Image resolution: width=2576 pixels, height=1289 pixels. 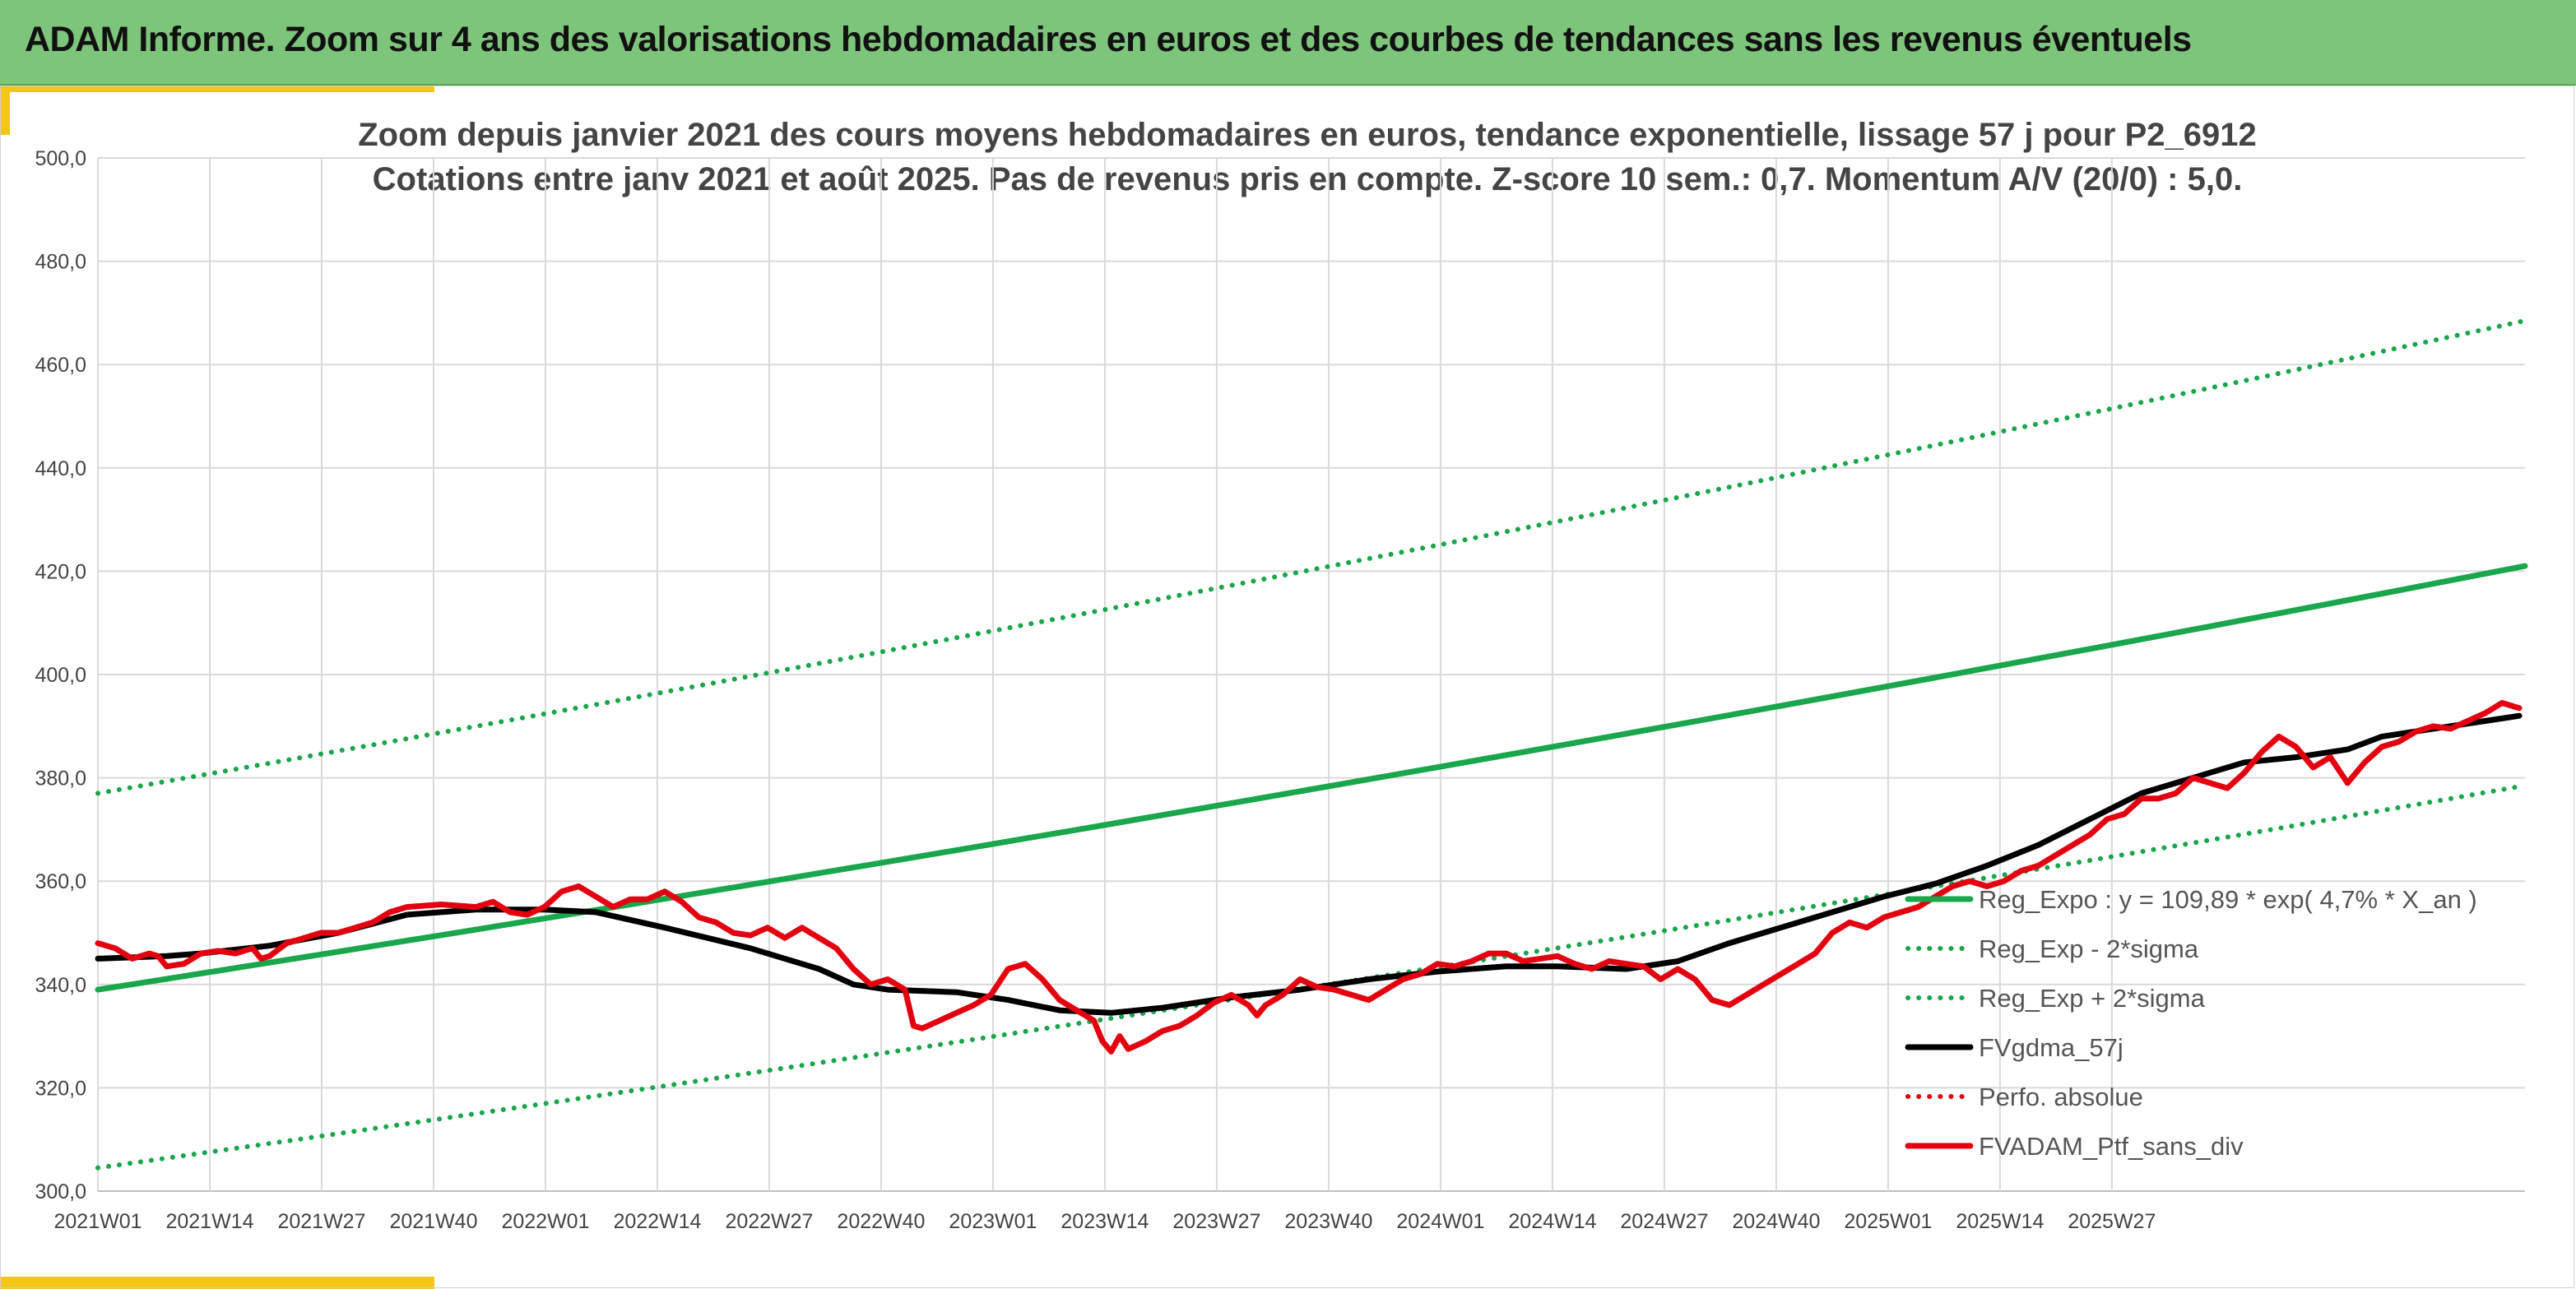 What do you see at coordinates (2089, 948) in the screenshot?
I see `legend-label: Reg_Exp - 2*sigma` at bounding box center [2089, 948].